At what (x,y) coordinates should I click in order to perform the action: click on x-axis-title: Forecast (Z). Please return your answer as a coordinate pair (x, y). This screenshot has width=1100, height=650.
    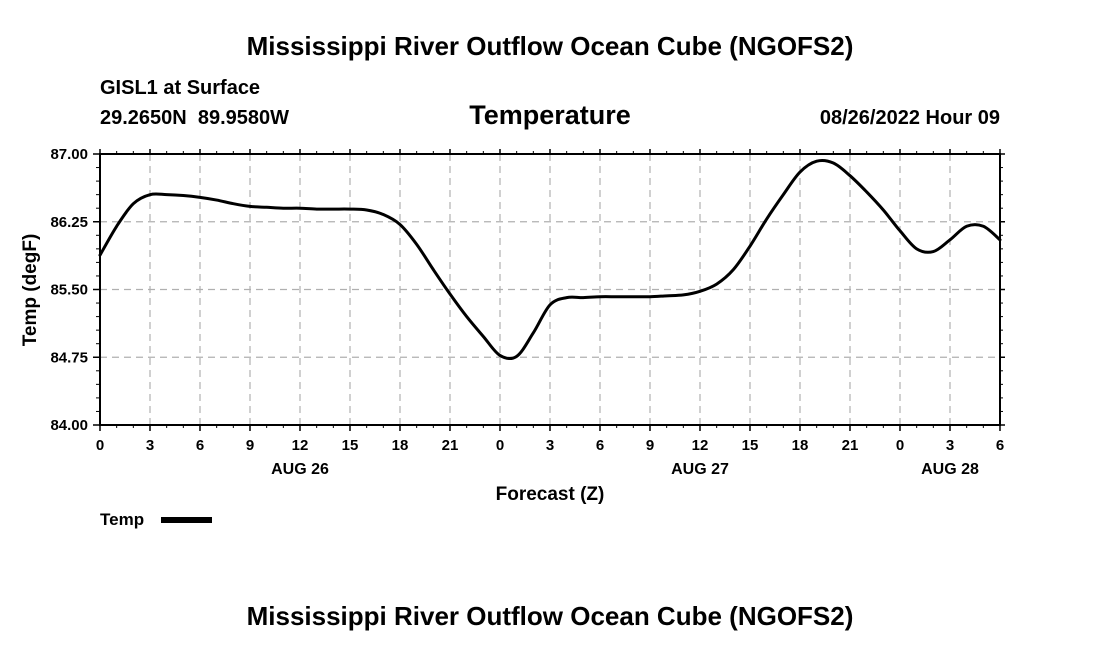
    Looking at the image, I should click on (550, 494).